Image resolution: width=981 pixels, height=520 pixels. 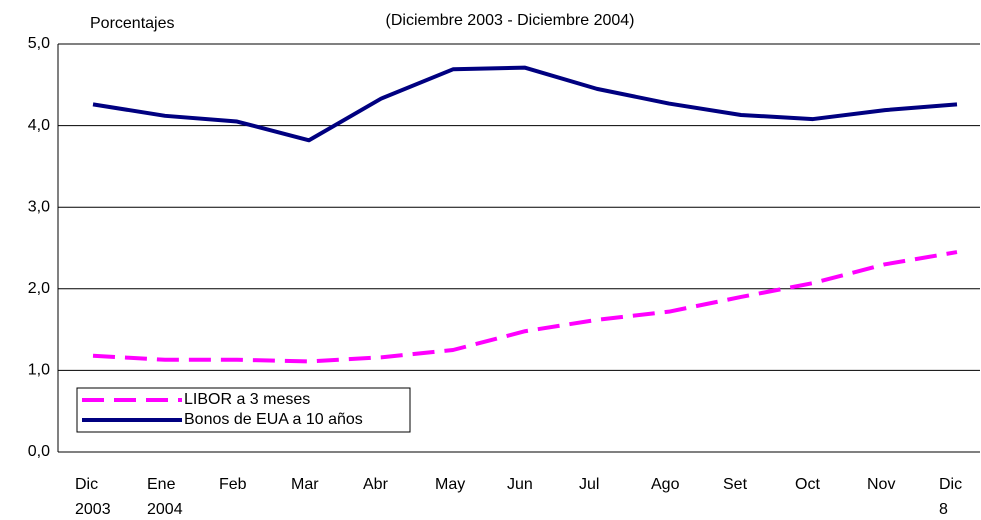 I want to click on x-tick-label: May, so click(x=450, y=484).